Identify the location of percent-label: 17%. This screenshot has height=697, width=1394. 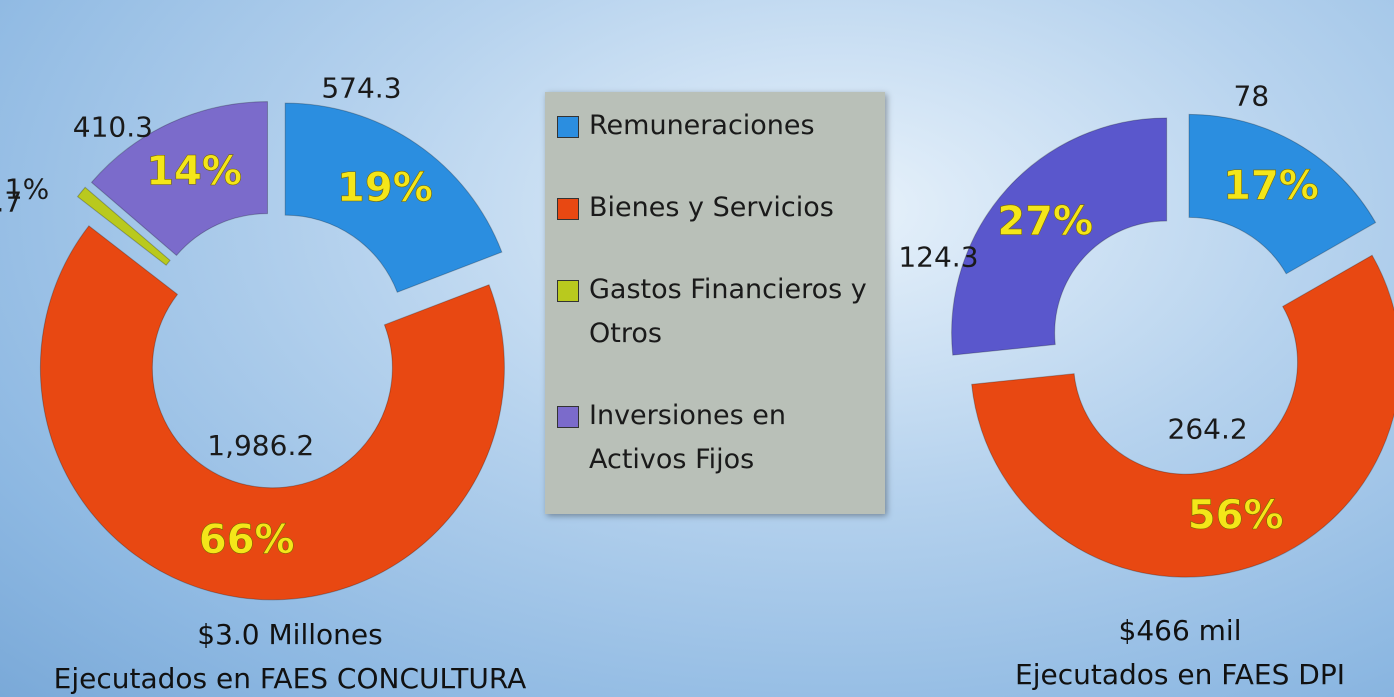
(1271, 186).